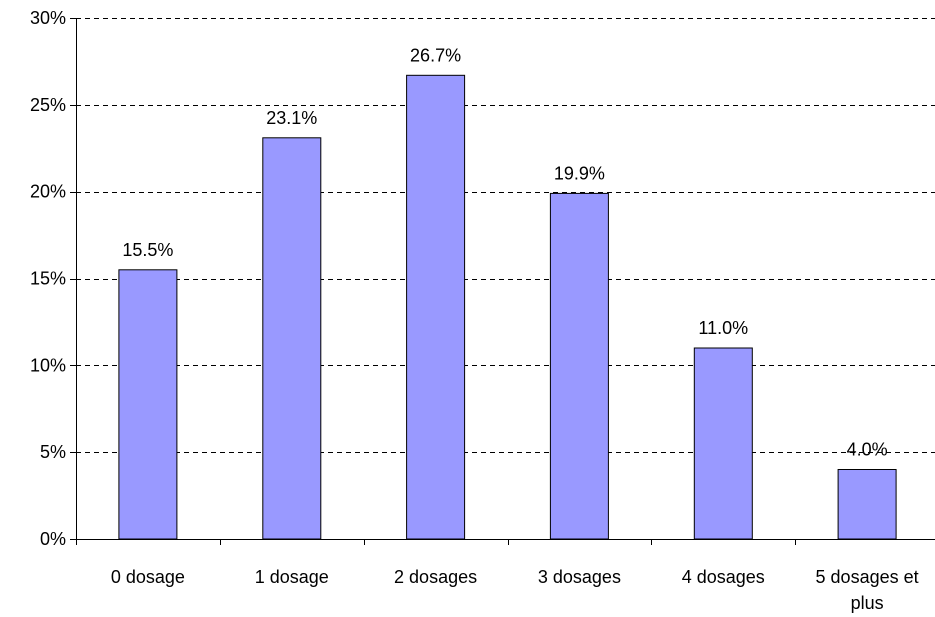 This screenshot has height=617, width=935. Describe the element at coordinates (579, 173) in the screenshot. I see `data-label: 19.9%` at that location.